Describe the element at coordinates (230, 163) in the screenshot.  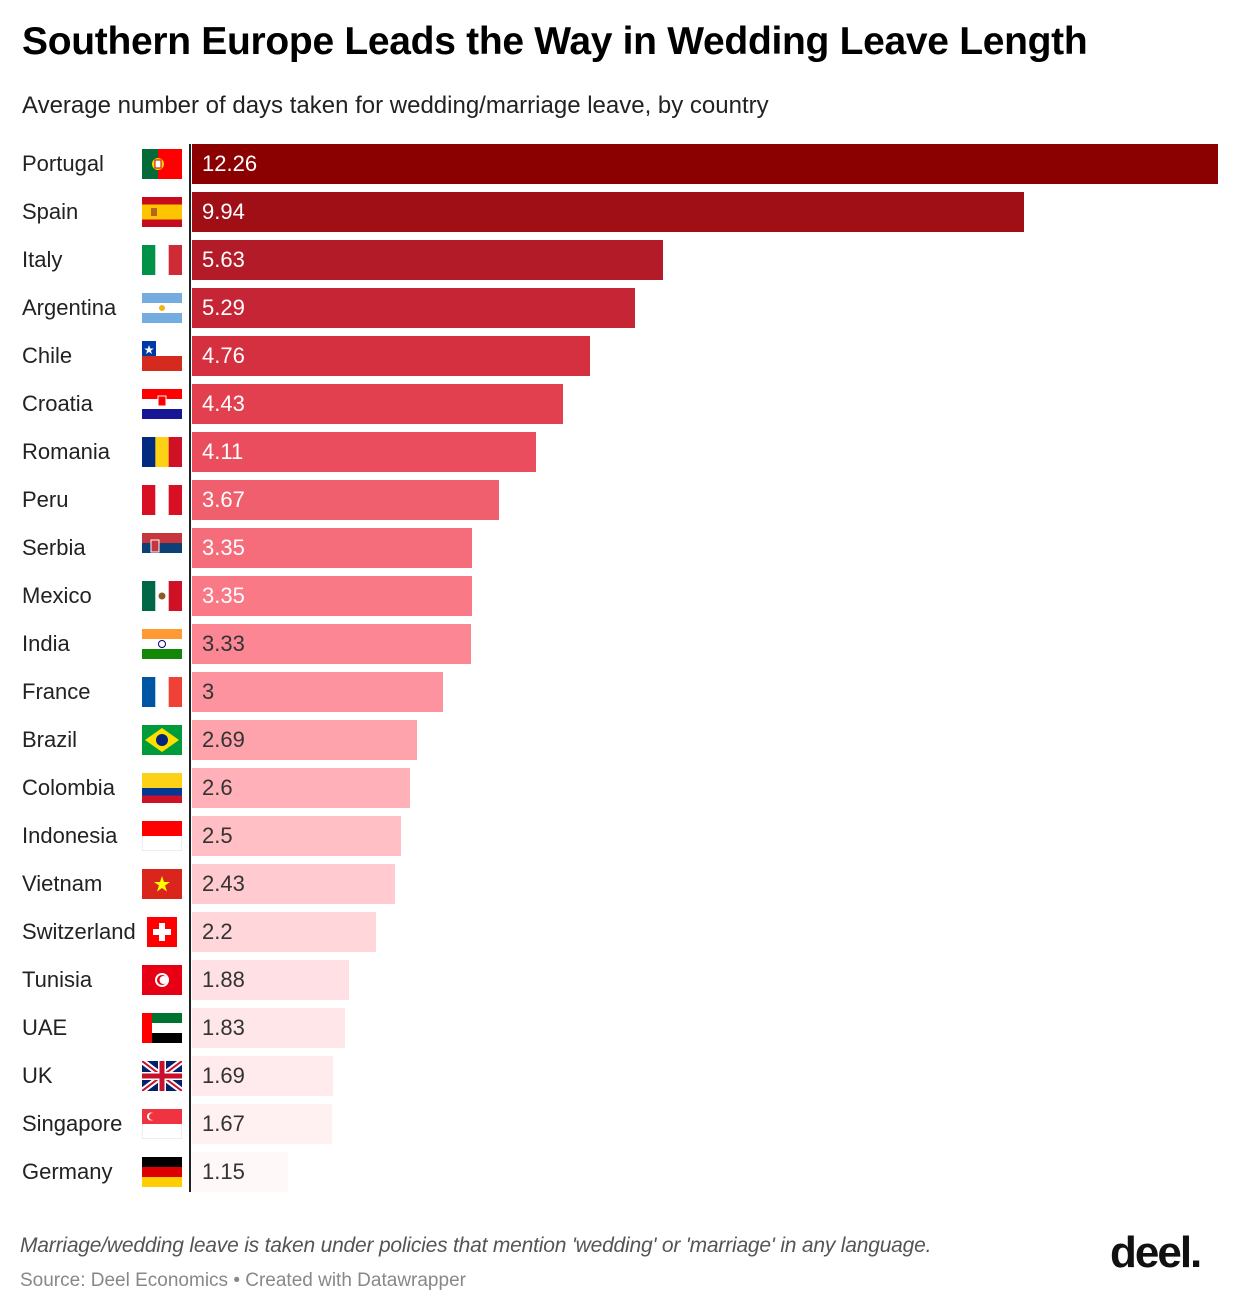
I see `value-label: 12.26` at that location.